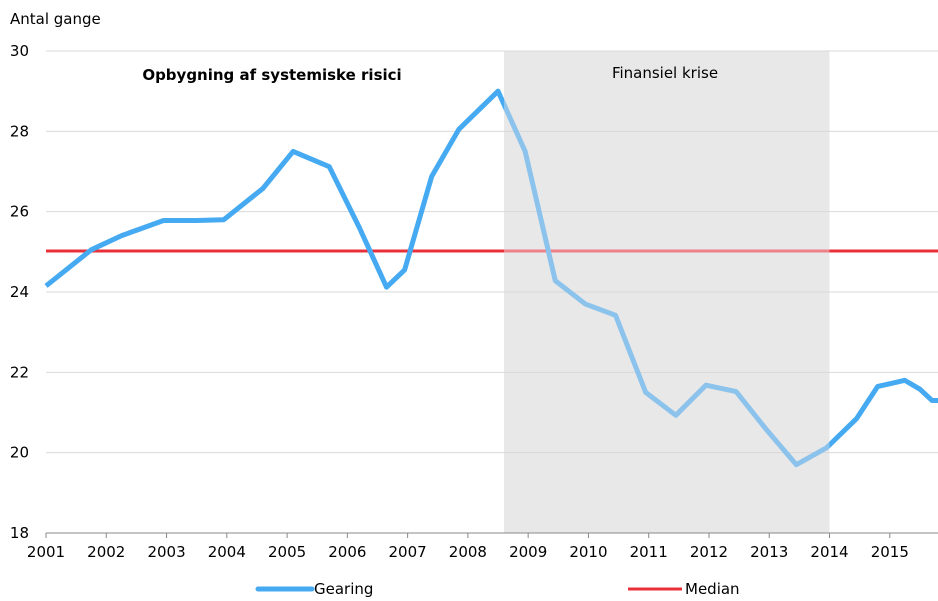  Describe the element at coordinates (19, 533) in the screenshot. I see `y-tick-label: 18` at that location.